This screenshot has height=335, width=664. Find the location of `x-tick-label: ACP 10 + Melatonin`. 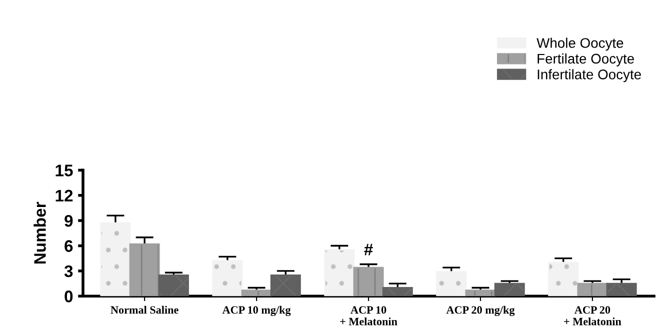

x-tick-label: ACP 10 + Melatonin is located at coordinates (369, 316).